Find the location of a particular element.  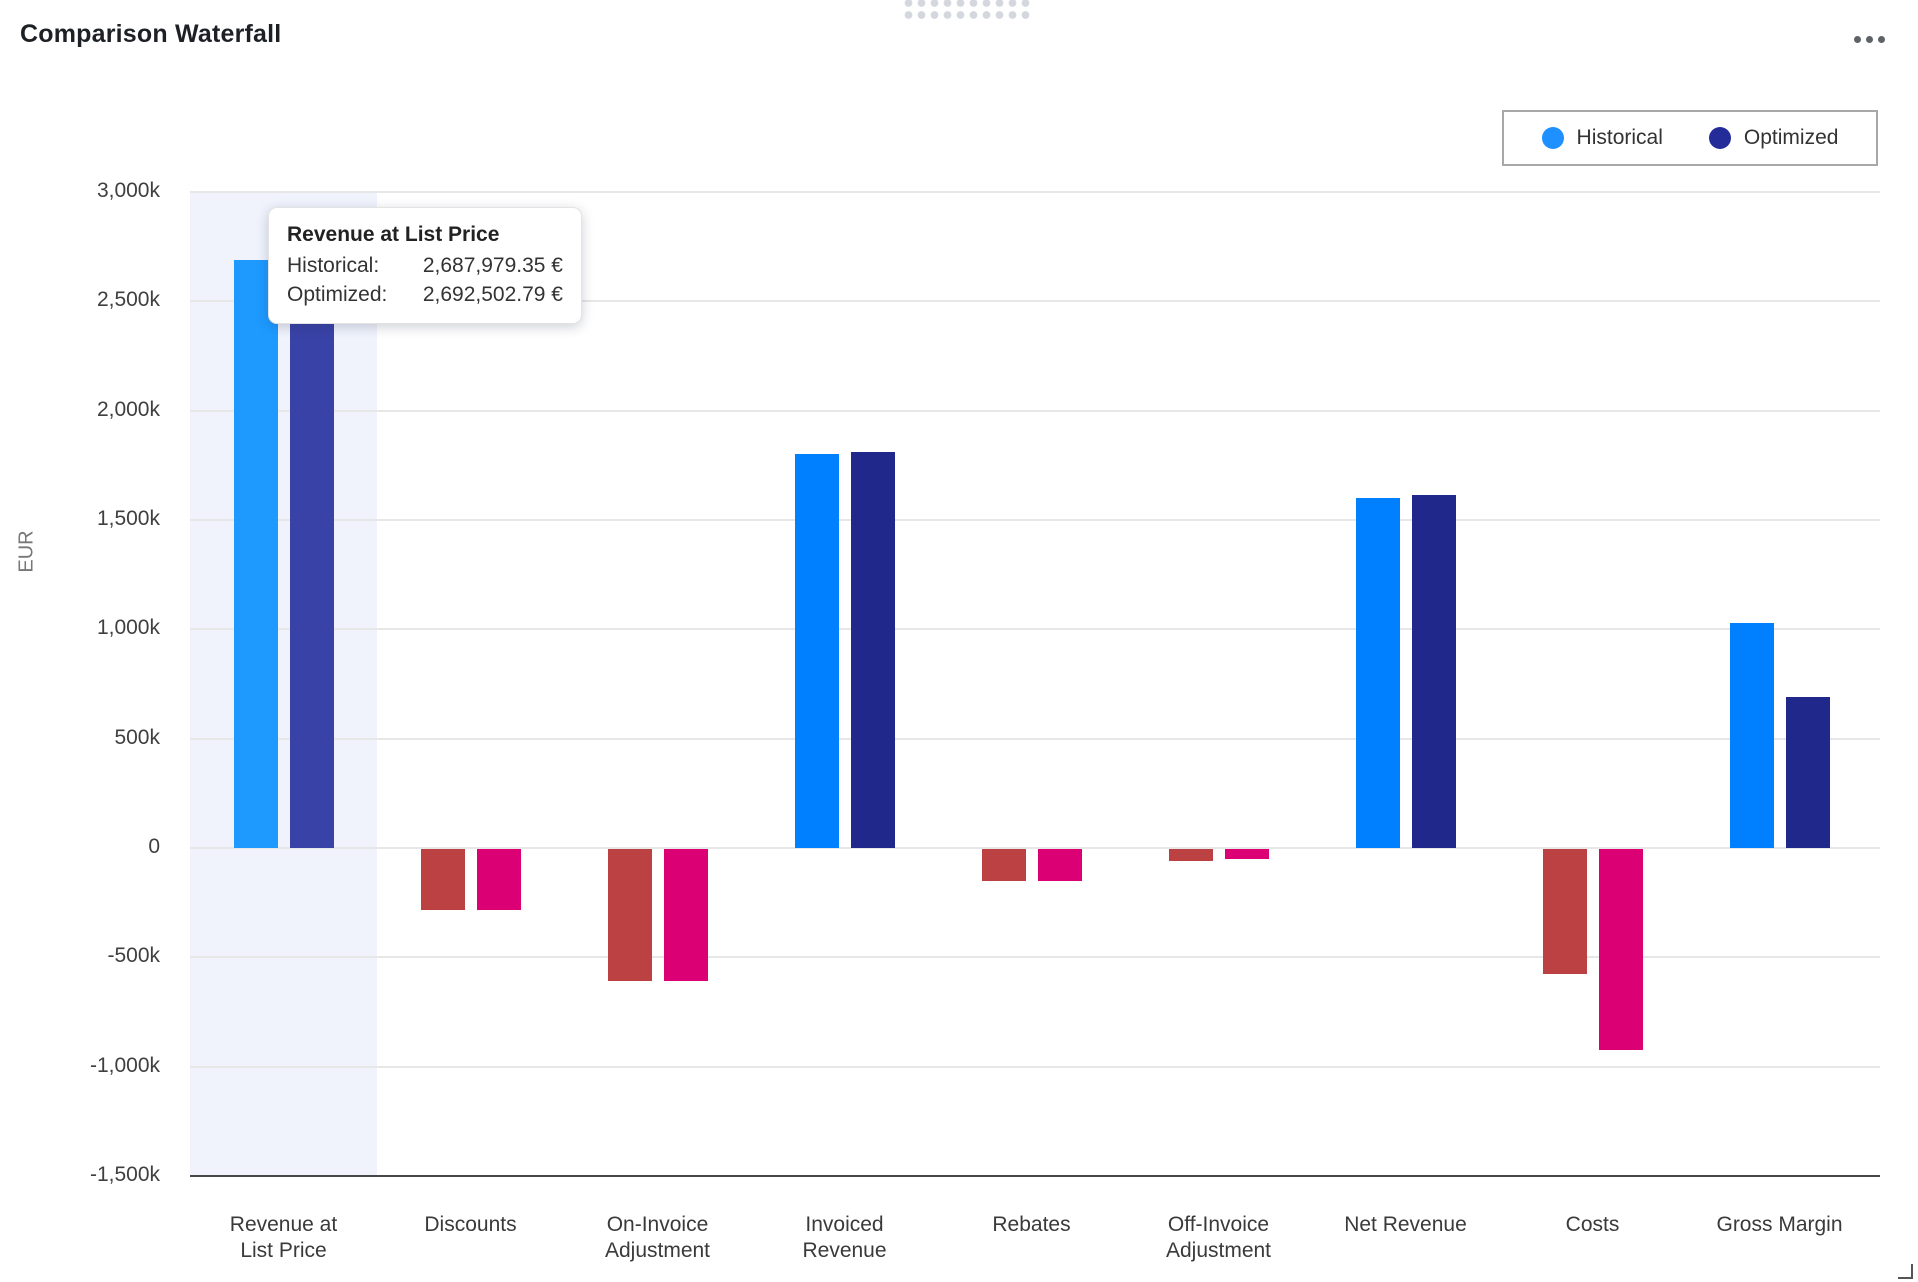

x-category-label: Costs is located at coordinates (1592, 1224).